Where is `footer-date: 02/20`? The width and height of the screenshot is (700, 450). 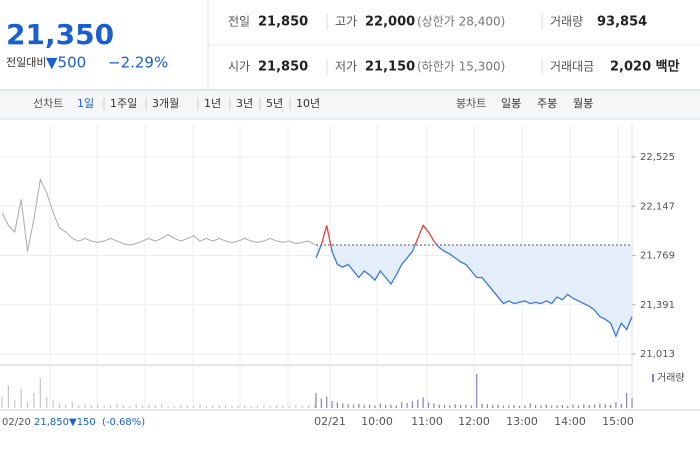 footer-date: 02/20 is located at coordinates (16, 422).